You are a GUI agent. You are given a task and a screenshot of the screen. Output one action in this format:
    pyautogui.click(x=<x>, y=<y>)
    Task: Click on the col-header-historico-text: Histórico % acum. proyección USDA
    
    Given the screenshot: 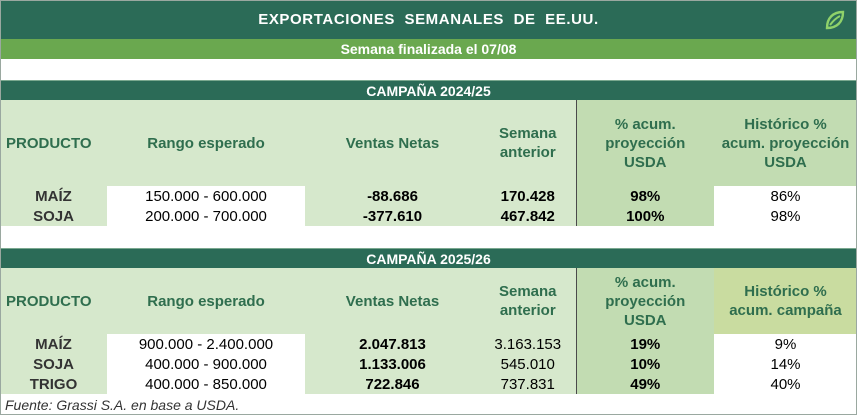 What is the action you would take?
    pyautogui.click(x=785, y=143)
    